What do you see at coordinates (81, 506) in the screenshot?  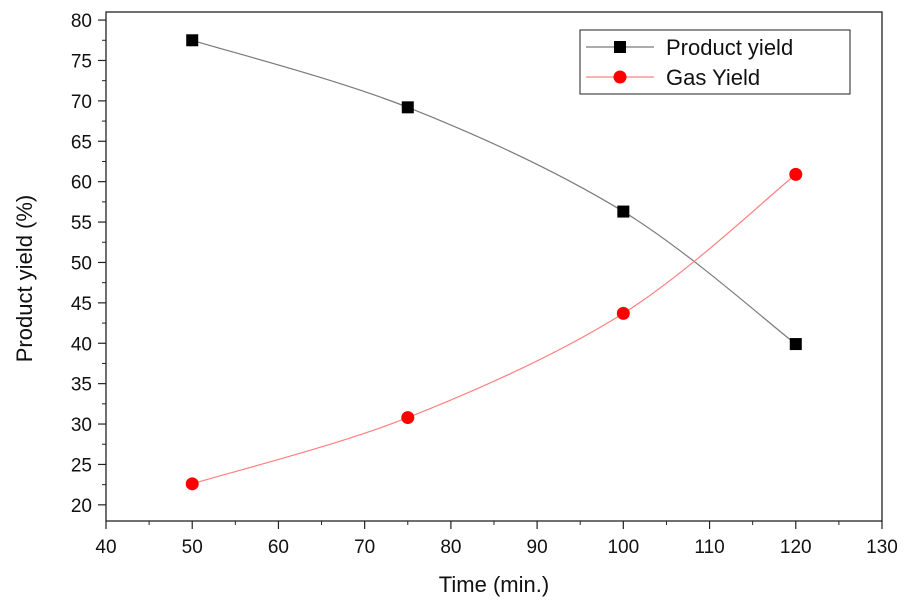 I see `y-tick-label: 20` at bounding box center [81, 506].